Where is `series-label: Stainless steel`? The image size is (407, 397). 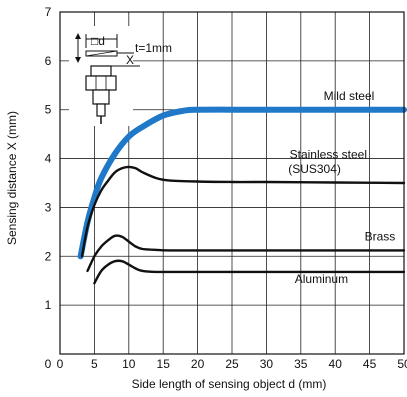
series-label: Stainless steel is located at coordinates (328, 155).